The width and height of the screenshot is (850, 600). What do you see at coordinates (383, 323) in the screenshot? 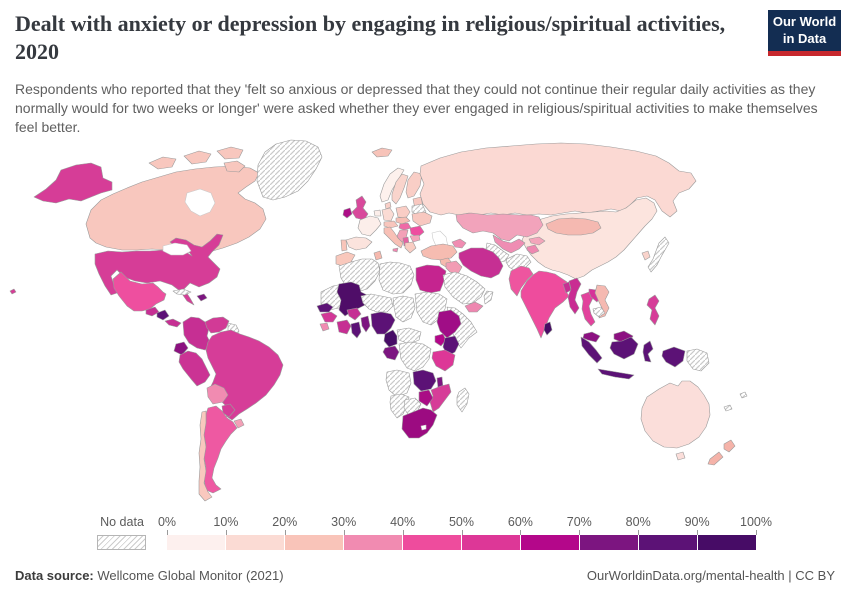
I see `region-nigeria` at bounding box center [383, 323].